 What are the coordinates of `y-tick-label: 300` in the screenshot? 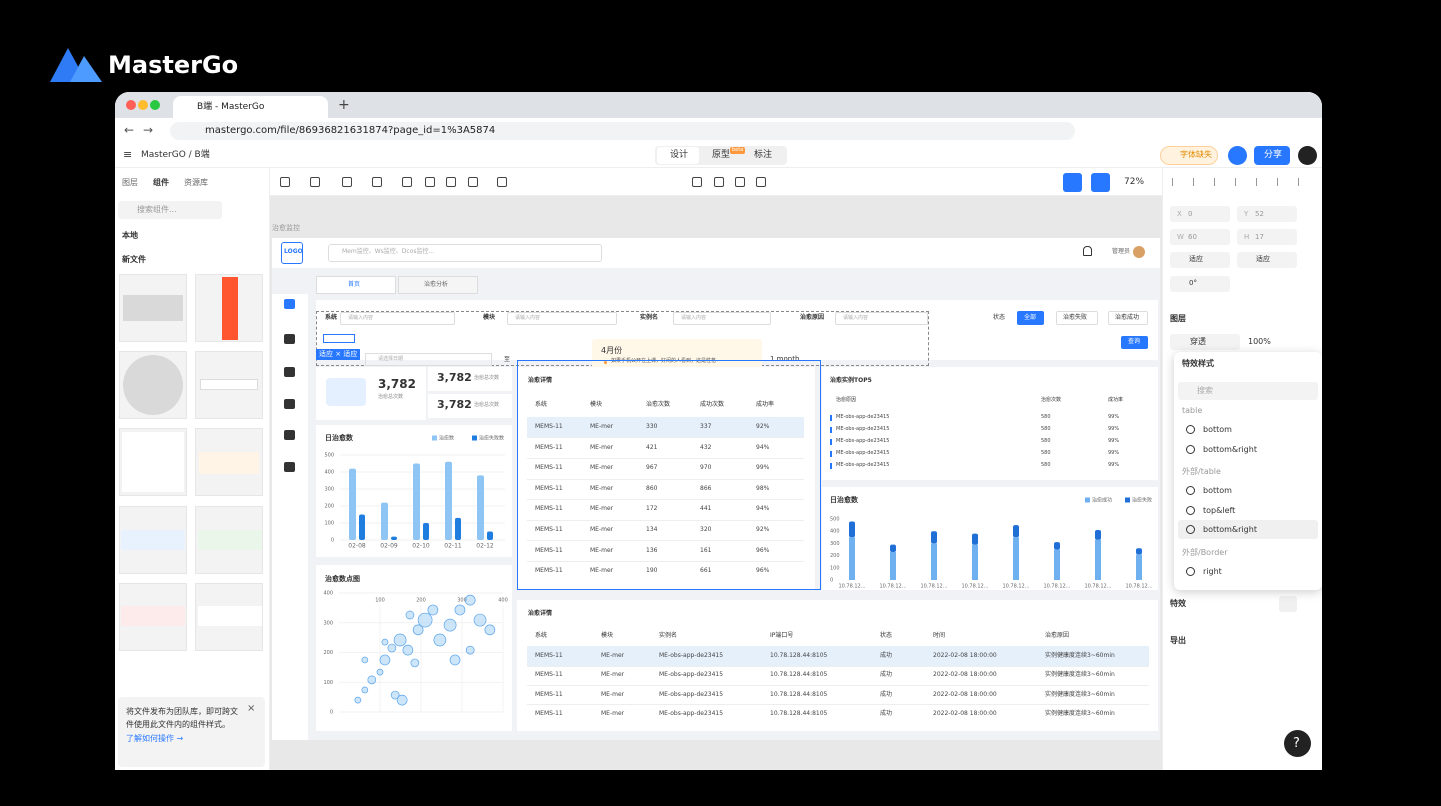 It's located at (835, 544).